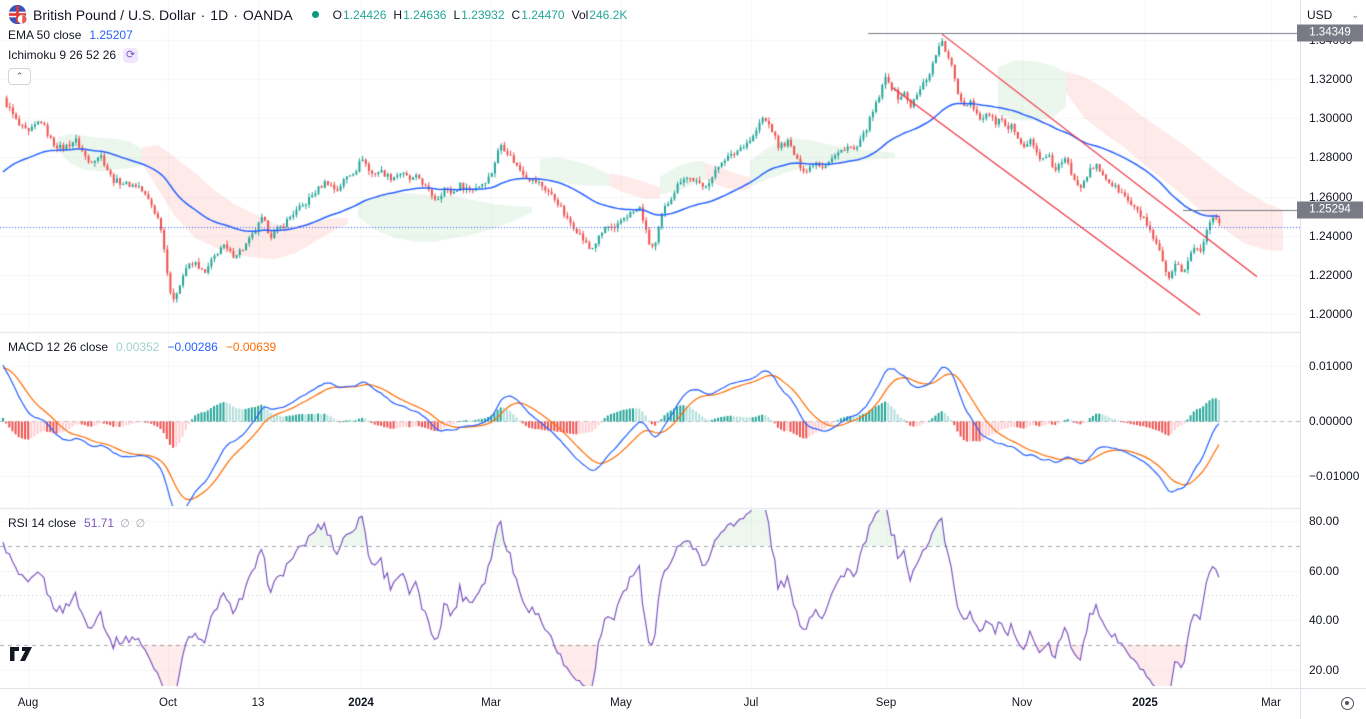 The image size is (1366, 719). Describe the element at coordinates (45, 35) in the screenshot. I see `ema-indicator-label: EMA 50 close` at that location.